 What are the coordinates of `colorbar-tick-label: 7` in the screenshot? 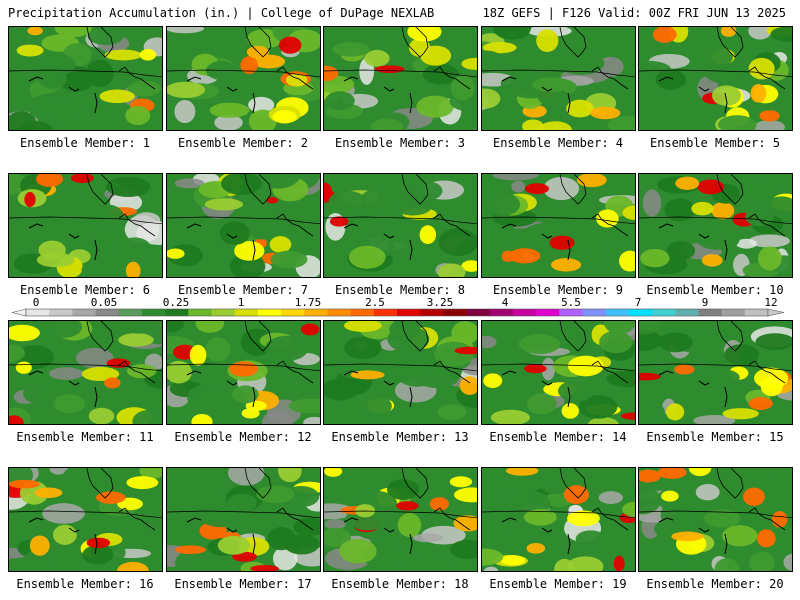 It's located at (638, 302).